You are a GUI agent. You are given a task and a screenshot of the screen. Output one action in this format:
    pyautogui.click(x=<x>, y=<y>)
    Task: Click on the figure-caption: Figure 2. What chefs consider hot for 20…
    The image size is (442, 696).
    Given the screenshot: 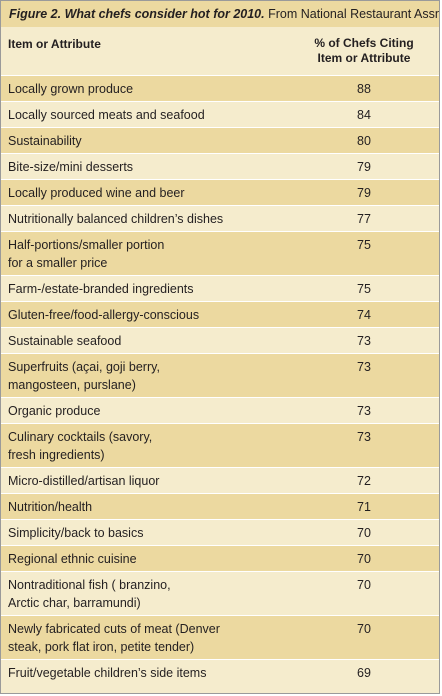 What is the action you would take?
    pyautogui.click(x=220, y=14)
    